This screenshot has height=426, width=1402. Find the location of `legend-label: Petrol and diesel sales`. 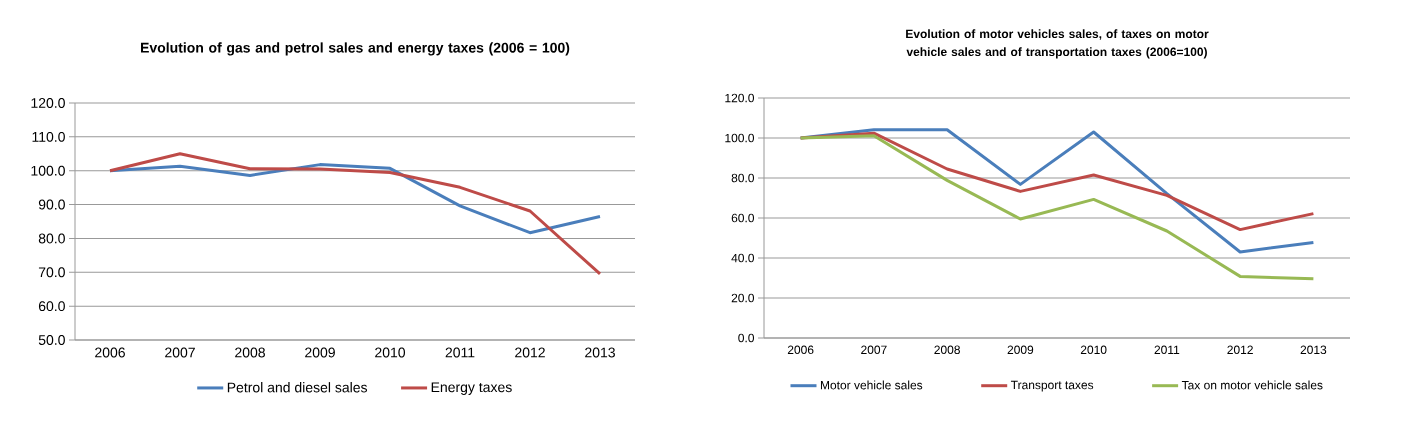

legend-label: Petrol and diesel sales is located at coordinates (297, 387).